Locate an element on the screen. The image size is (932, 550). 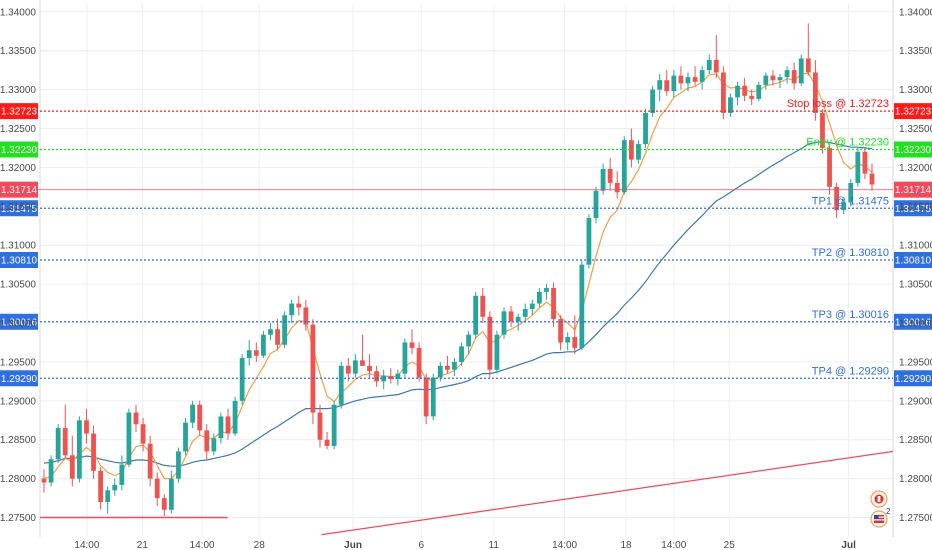
x-tick-label: Jul is located at coordinates (848, 545).